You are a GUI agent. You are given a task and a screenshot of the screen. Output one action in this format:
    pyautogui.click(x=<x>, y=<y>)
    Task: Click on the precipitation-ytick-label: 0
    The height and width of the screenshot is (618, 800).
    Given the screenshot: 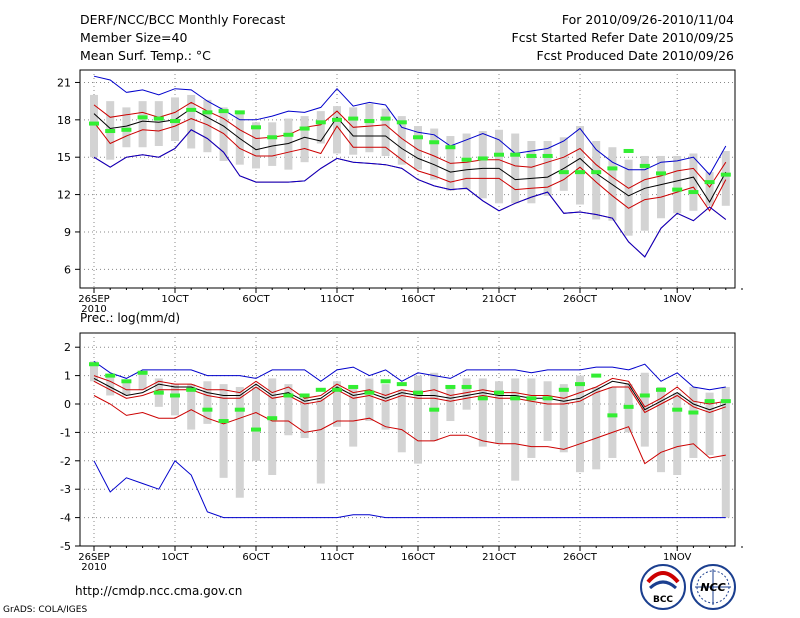 What is the action you would take?
    pyautogui.click(x=67, y=404)
    